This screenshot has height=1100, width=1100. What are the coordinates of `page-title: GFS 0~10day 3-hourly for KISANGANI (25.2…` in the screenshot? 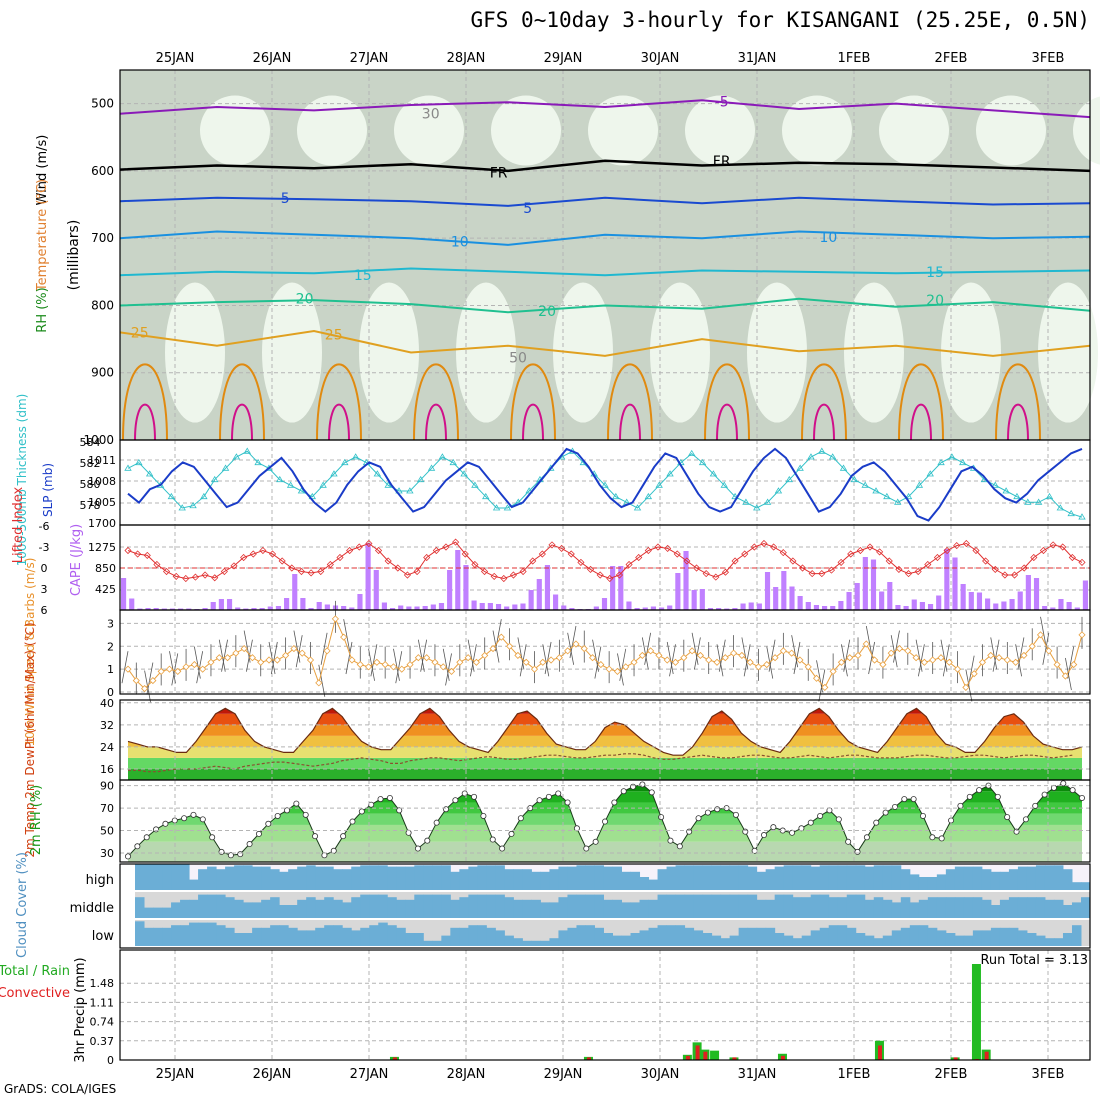 It's located at (780, 20).